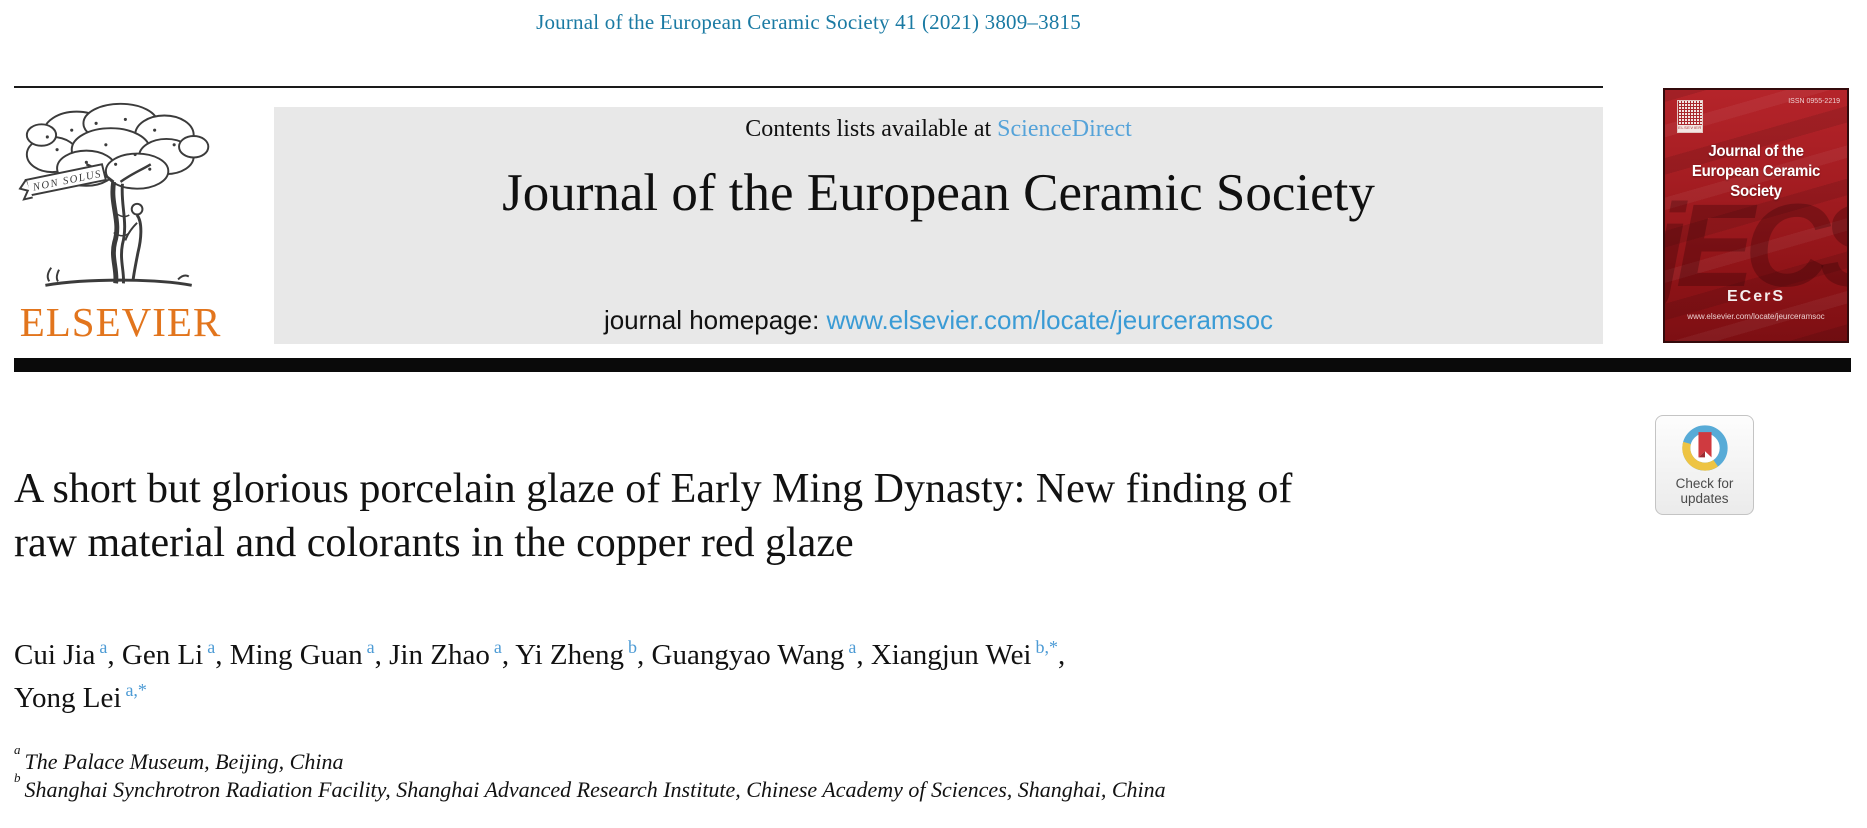 The height and width of the screenshot is (828, 1867). Describe the element at coordinates (748, 655) in the screenshot. I see `author-name: Guangyao Wang` at that location.